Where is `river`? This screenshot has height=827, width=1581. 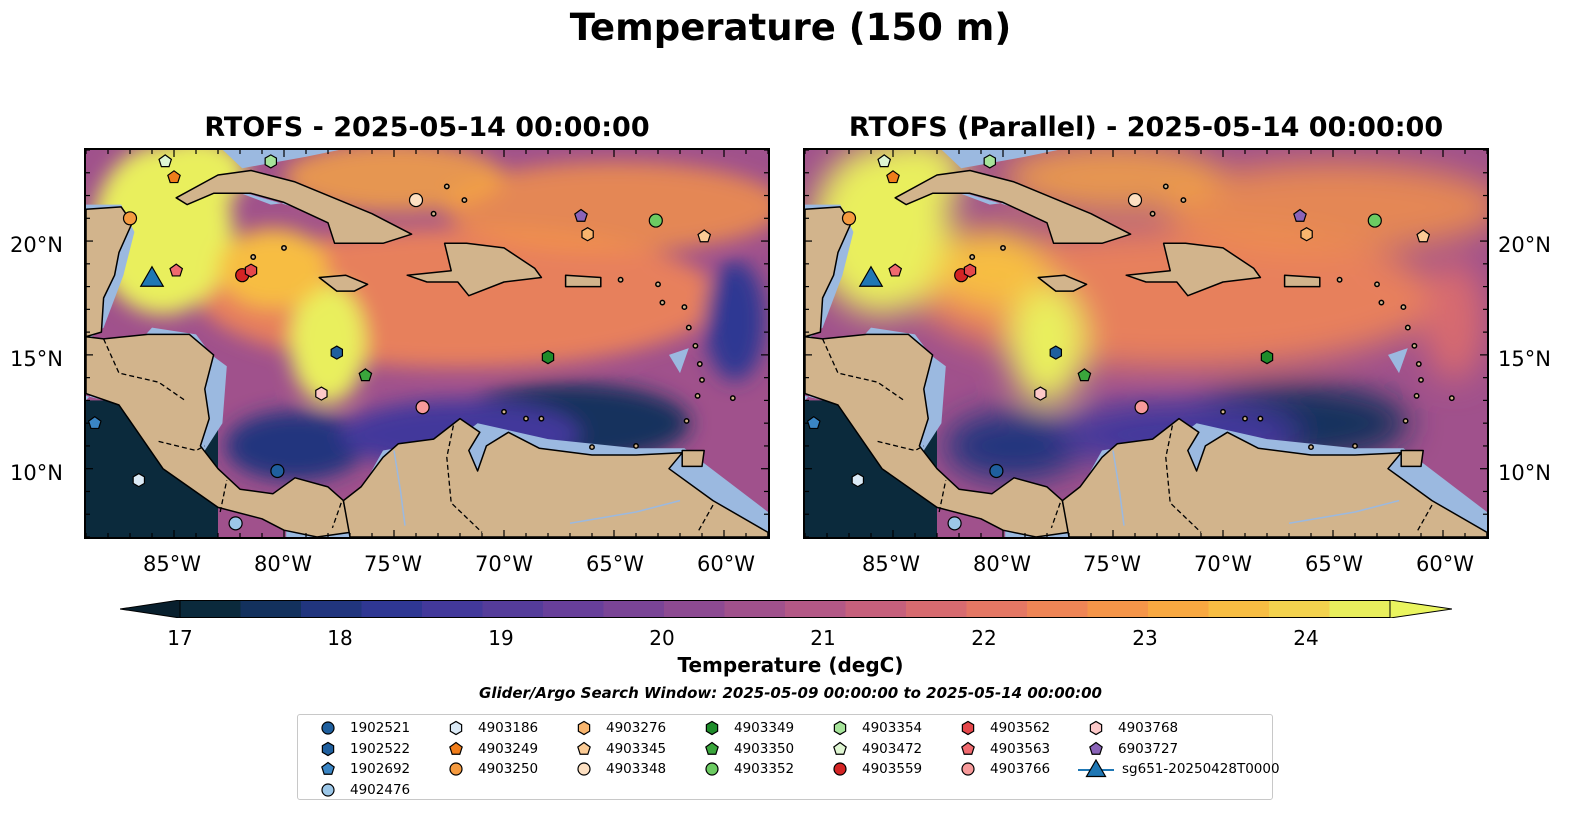 river is located at coordinates (625, 512).